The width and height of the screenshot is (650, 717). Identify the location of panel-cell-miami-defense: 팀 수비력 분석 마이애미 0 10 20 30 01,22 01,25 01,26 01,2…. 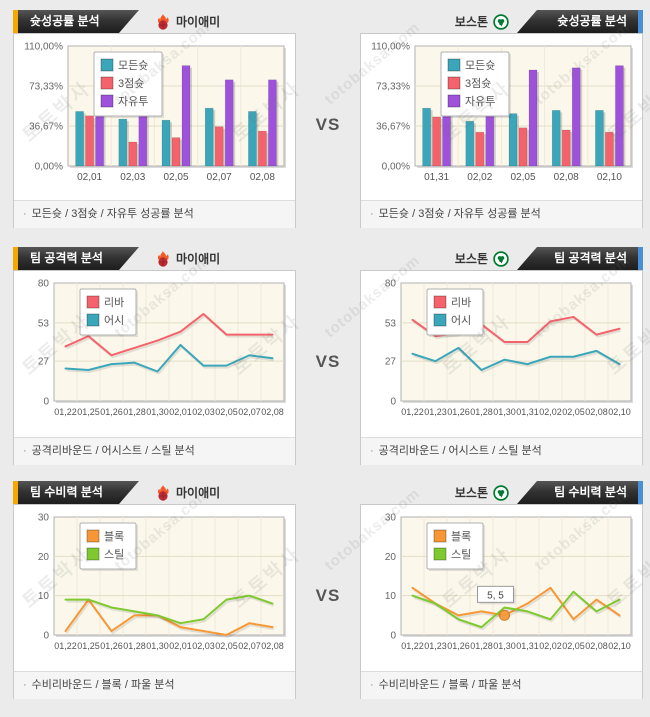
(154, 590).